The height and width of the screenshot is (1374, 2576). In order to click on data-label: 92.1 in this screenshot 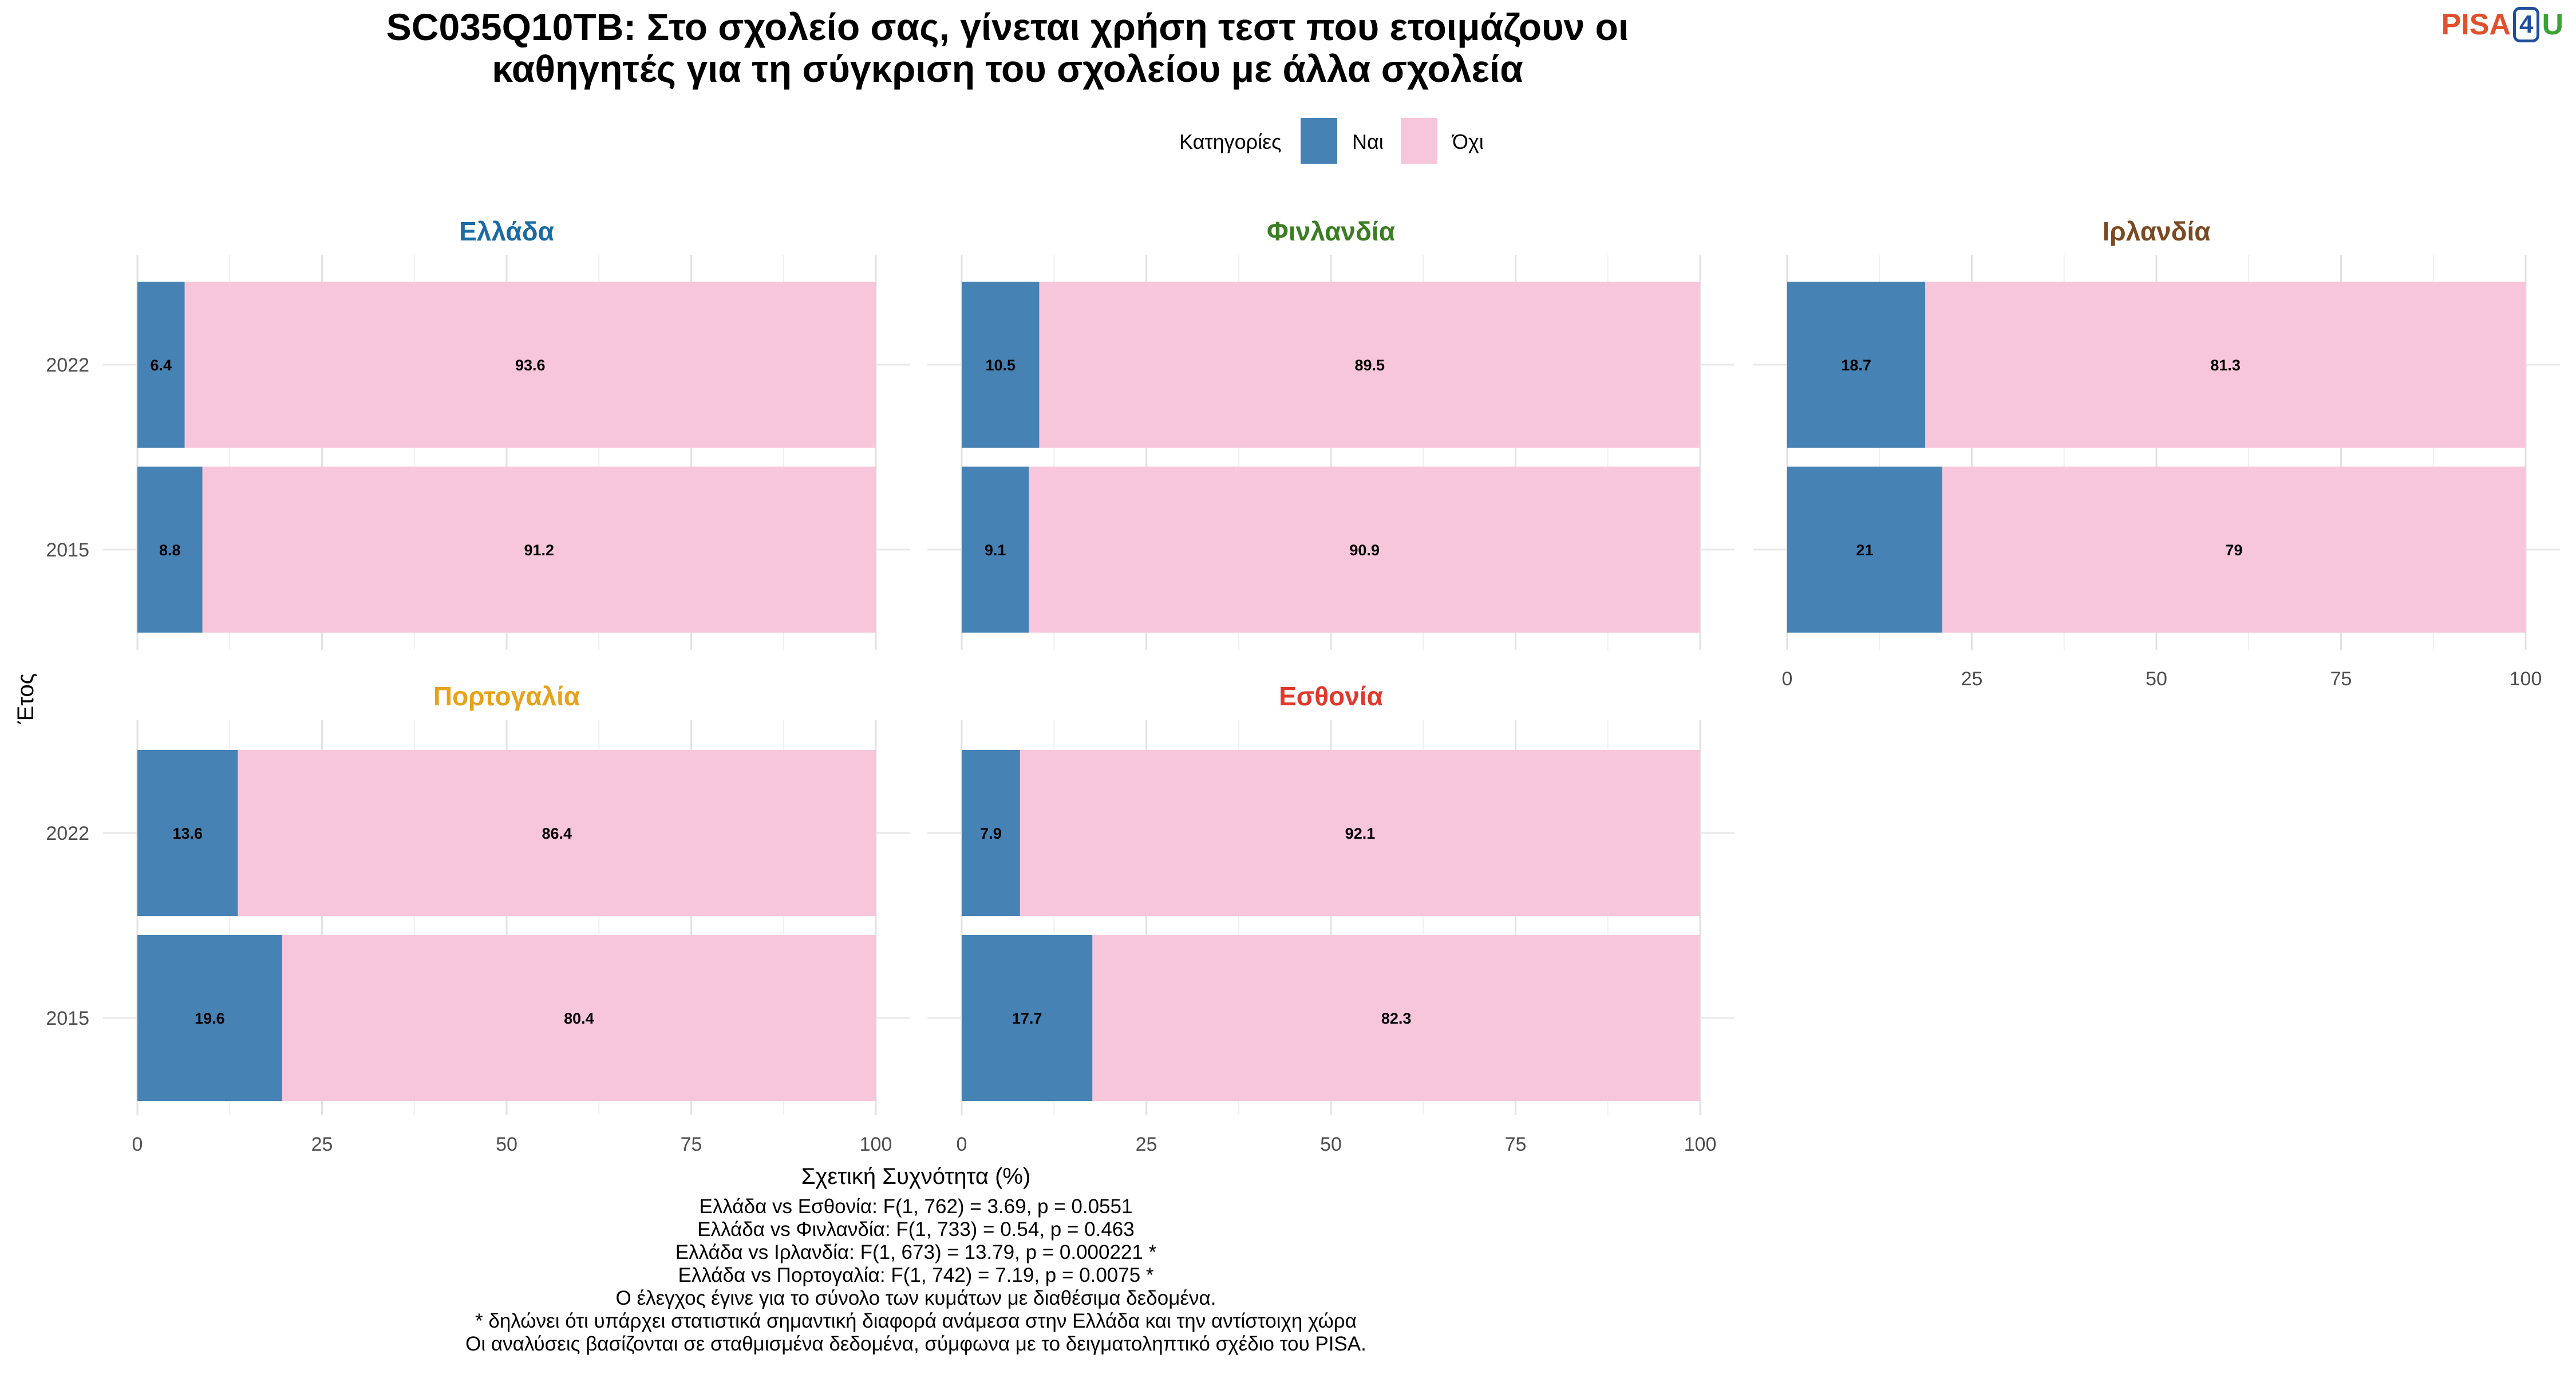, I will do `click(1361, 833)`.